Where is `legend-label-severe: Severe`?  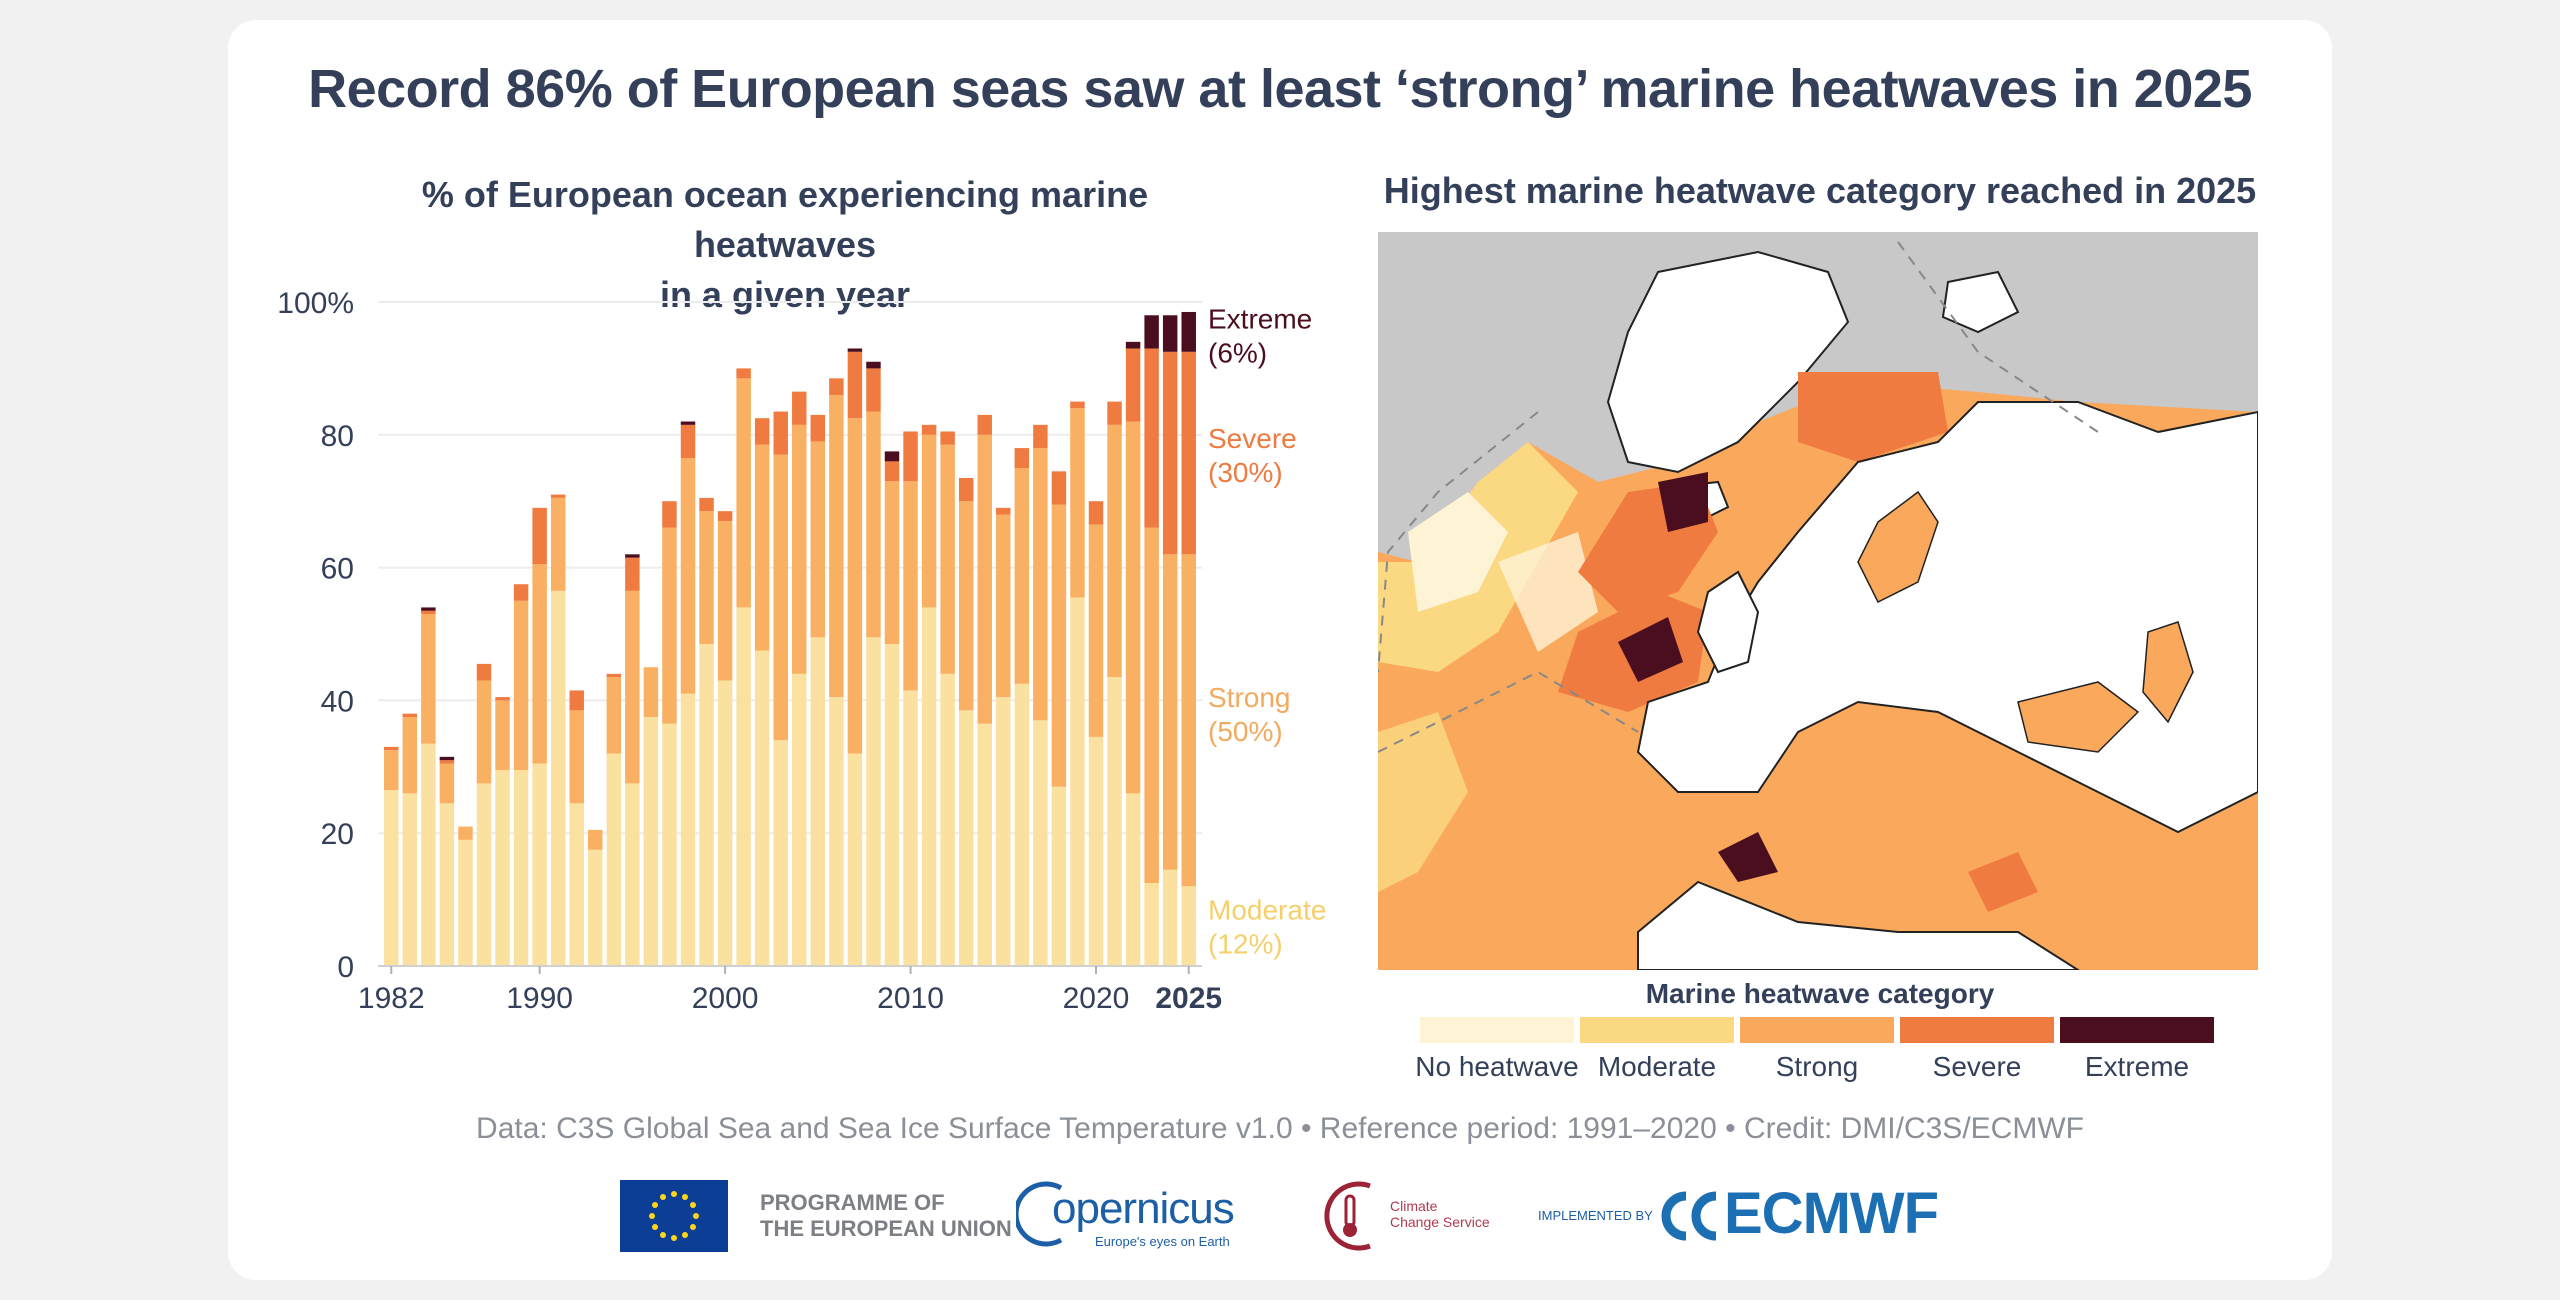
legend-label-severe: Severe is located at coordinates (1977, 1066).